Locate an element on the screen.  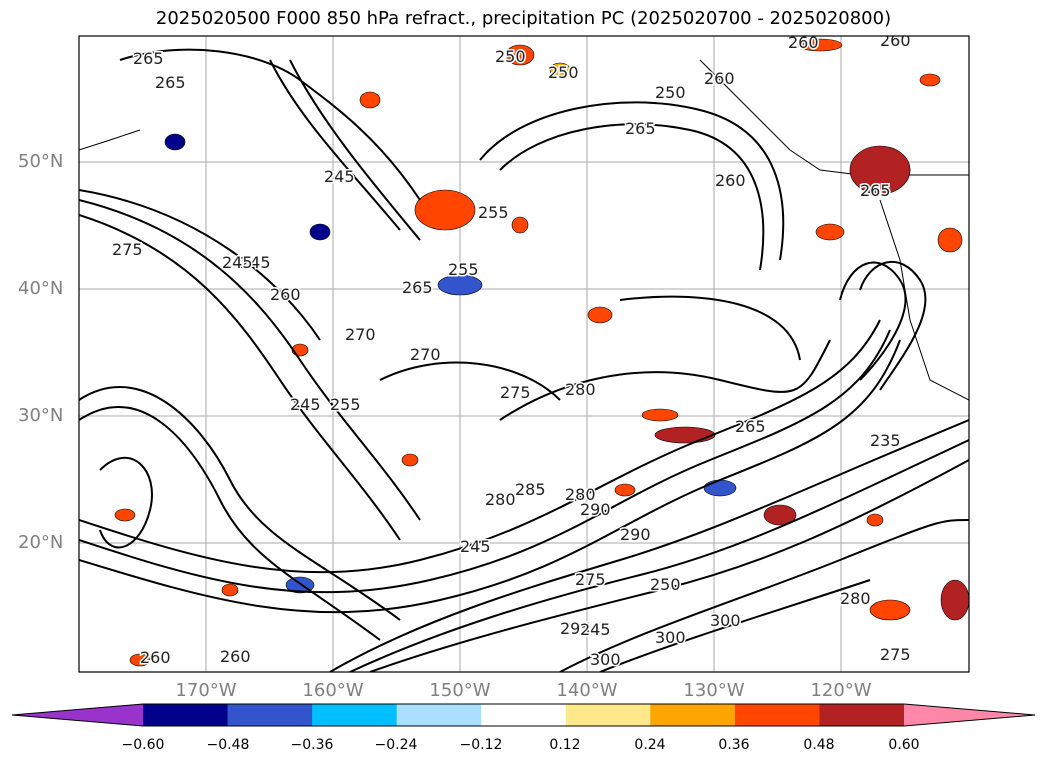
lat-label-50n: 50°N is located at coordinates (41, 161).